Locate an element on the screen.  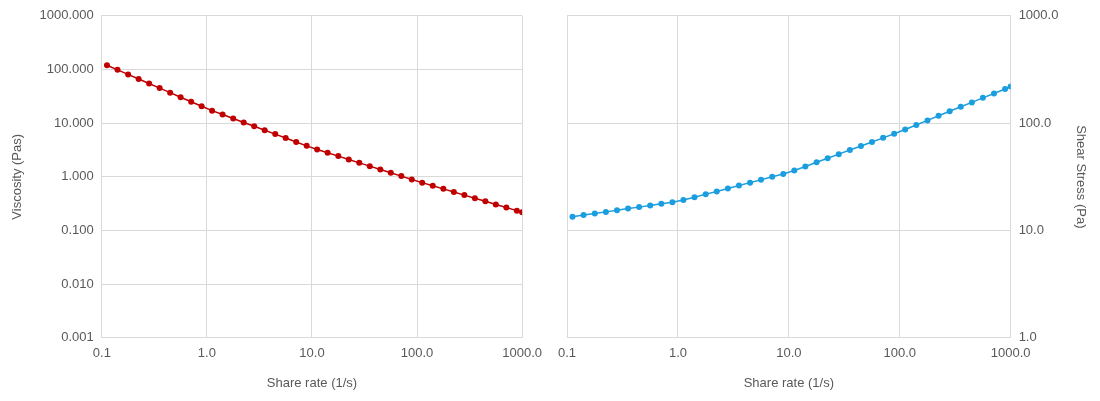
y-axis-title: Shear Stress (Pa) is located at coordinates (1081, 177).